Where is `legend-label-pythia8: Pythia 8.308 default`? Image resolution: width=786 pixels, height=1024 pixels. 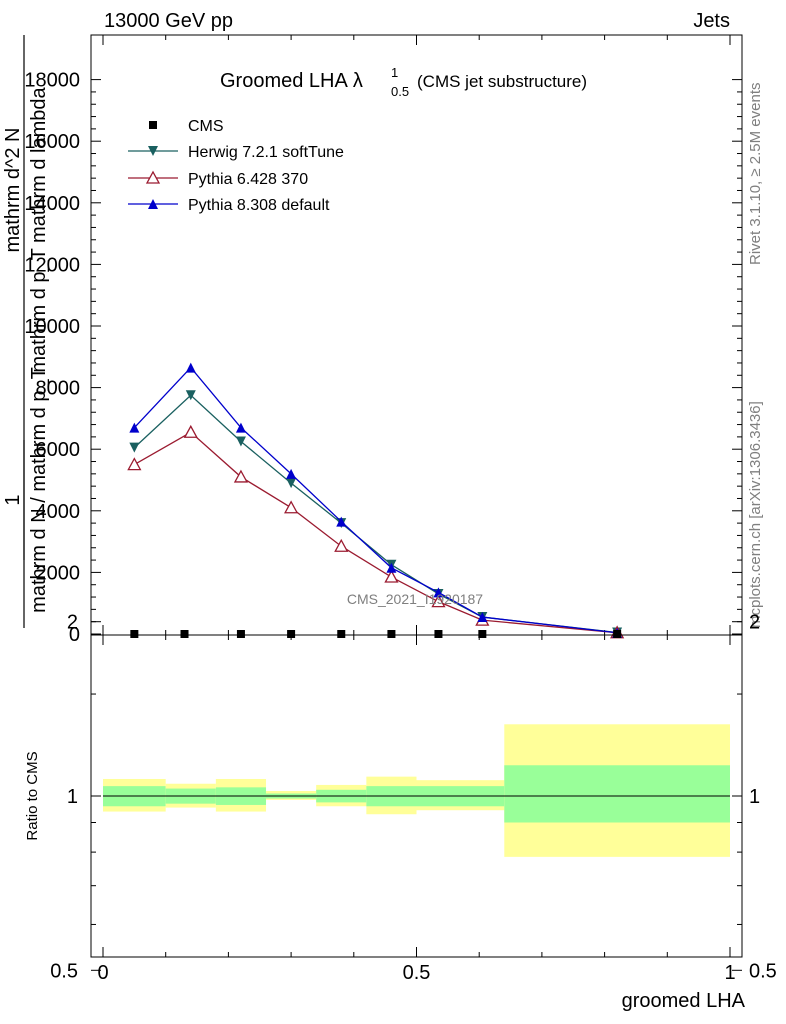 legend-label-pythia8: Pythia 8.308 default is located at coordinates (259, 205).